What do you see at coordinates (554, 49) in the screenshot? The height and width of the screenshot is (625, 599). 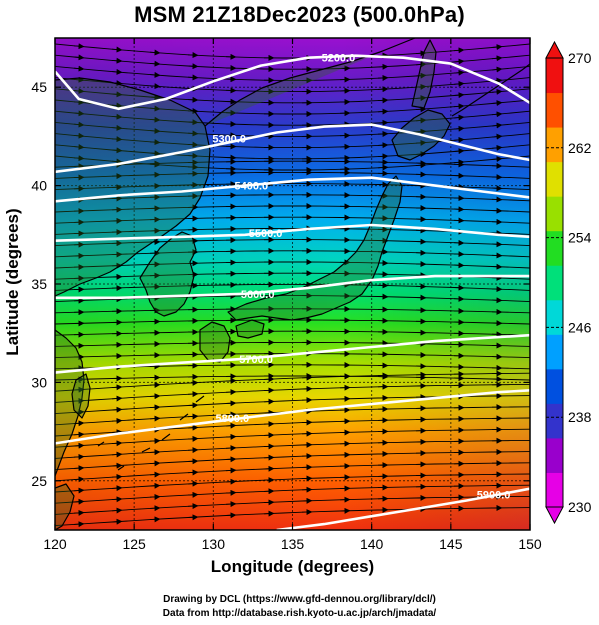 I see `colorbar-max-arrow` at bounding box center [554, 49].